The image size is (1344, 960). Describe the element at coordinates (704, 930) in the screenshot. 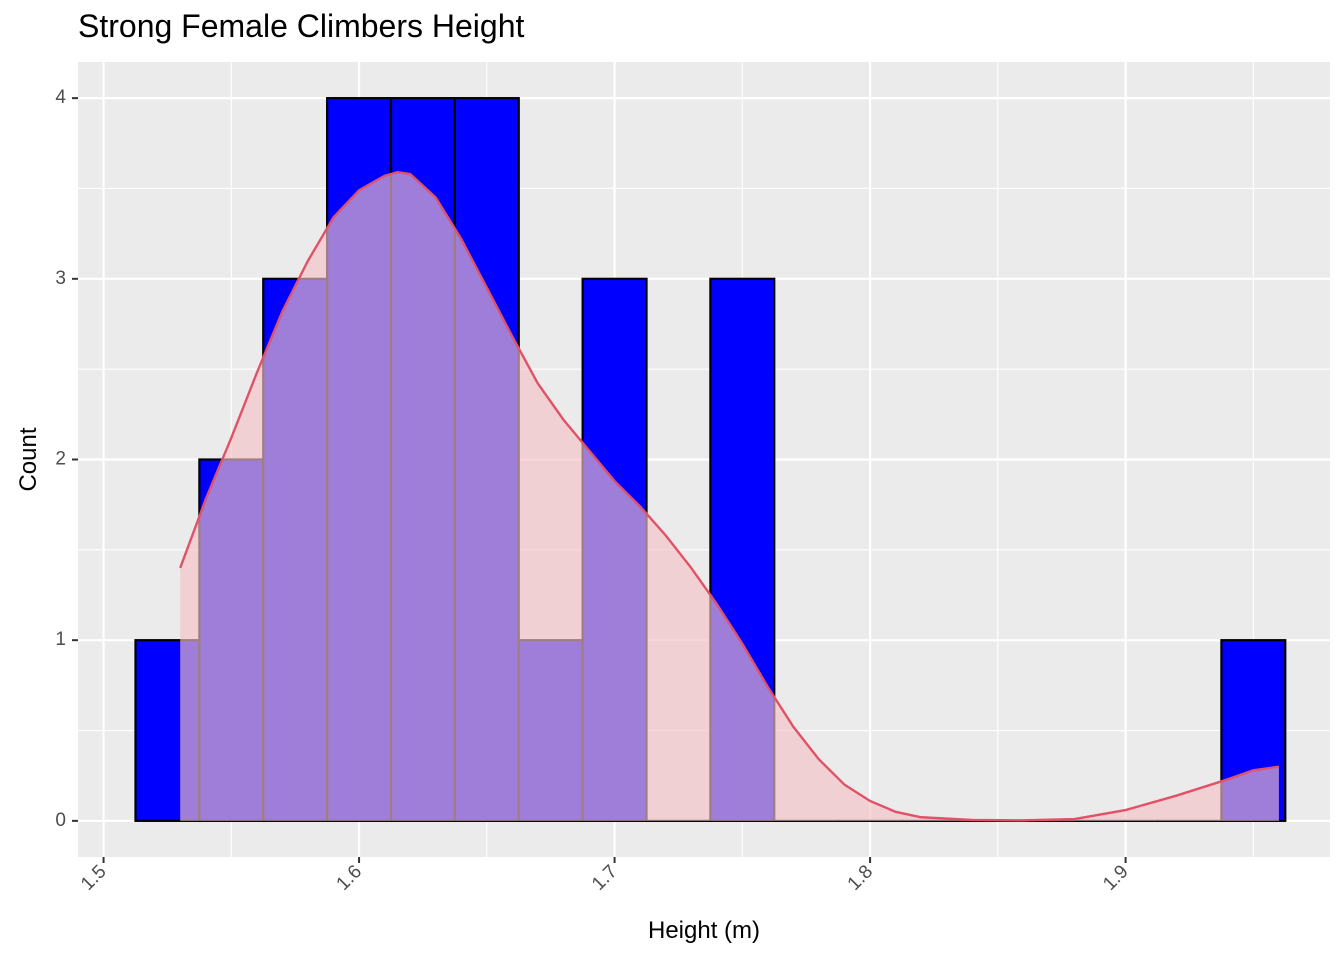

I see `x-axis-title: Height (m)` at that location.